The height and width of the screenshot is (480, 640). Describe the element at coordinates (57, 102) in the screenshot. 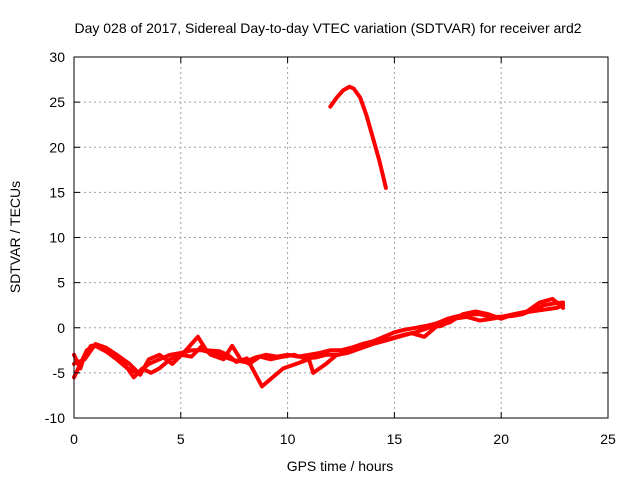

I see `y-tick-label: 25` at that location.